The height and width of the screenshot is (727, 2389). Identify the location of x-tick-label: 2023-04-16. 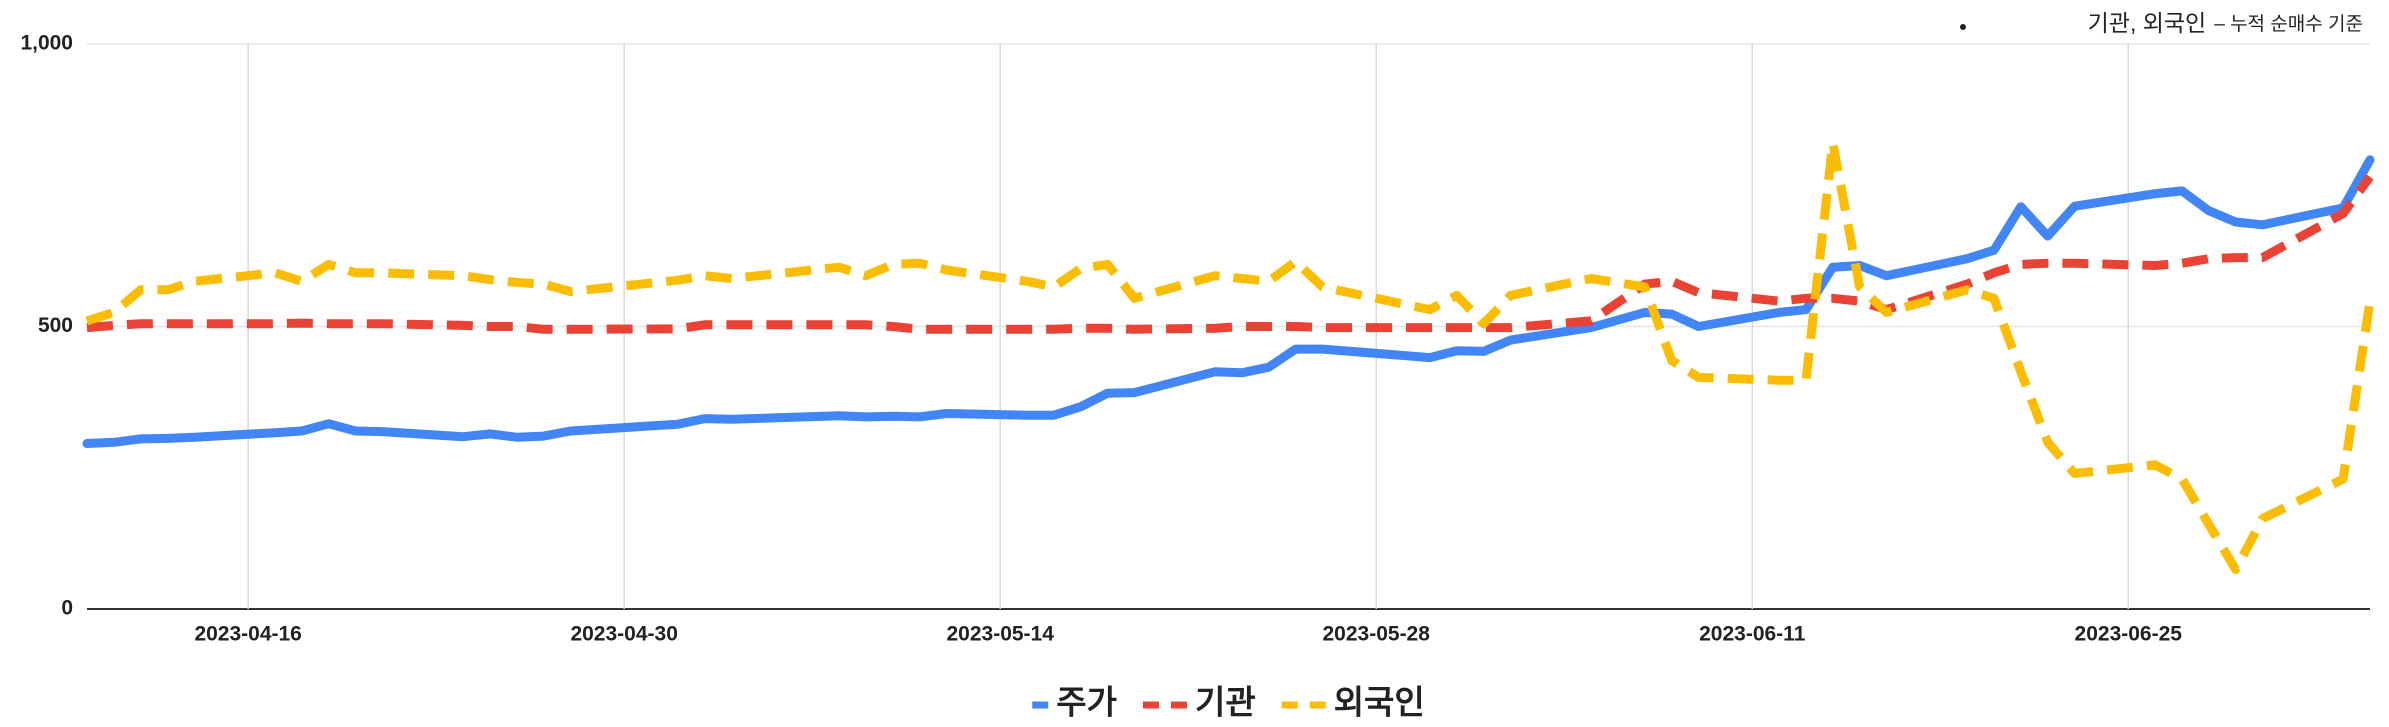
(247, 634).